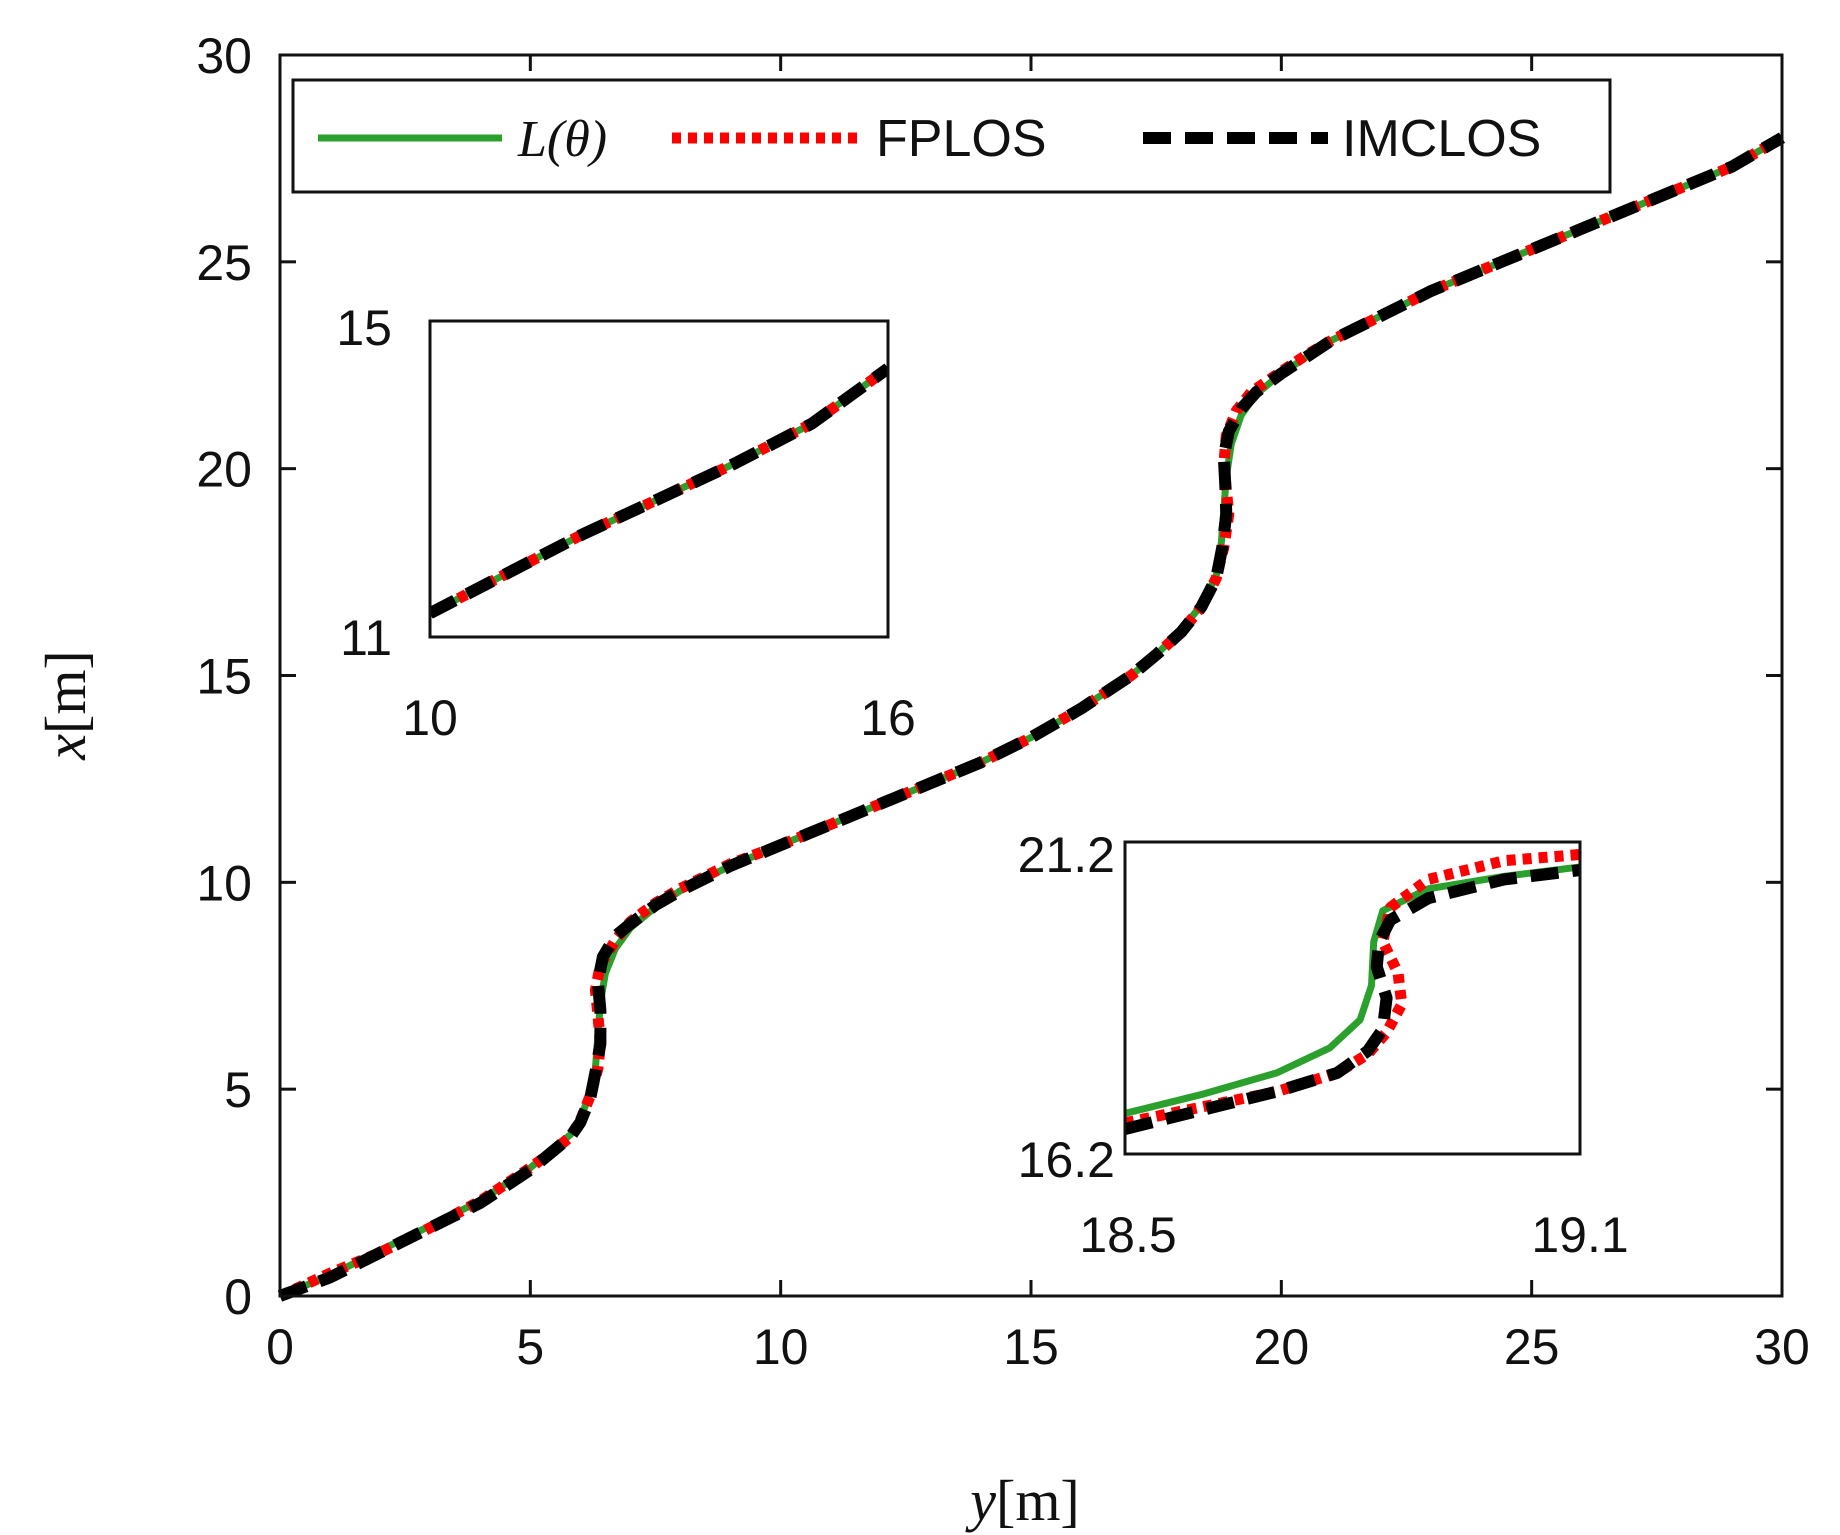 This screenshot has height=1535, width=1840. Describe the element at coordinates (1579, 1235) in the screenshot. I see `inset-lower-x-tick-label: 19.1` at that location.